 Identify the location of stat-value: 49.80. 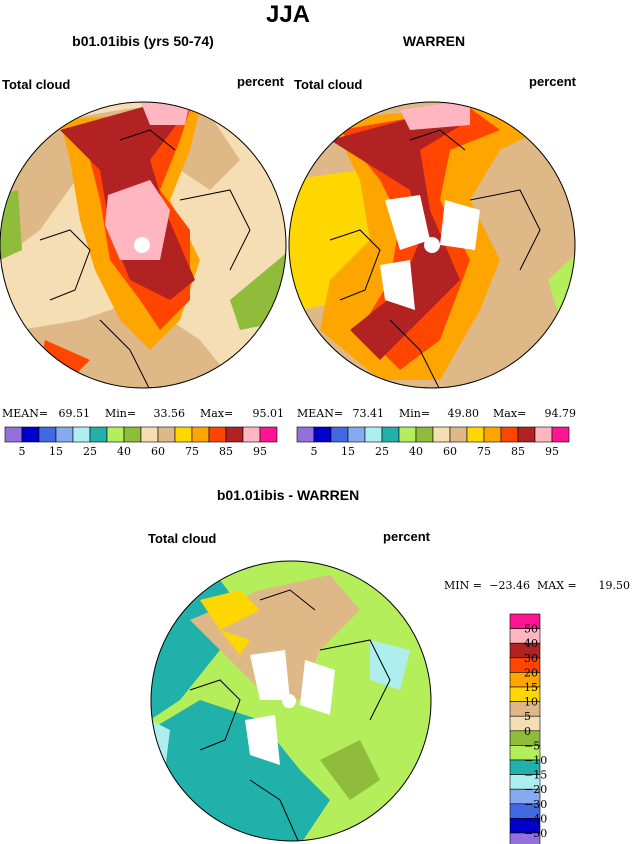
(464, 413).